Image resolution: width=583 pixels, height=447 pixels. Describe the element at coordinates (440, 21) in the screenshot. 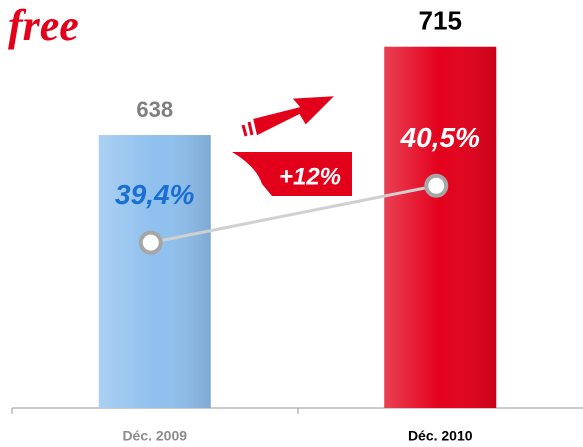

I see `bar-value-label: 715` at that location.